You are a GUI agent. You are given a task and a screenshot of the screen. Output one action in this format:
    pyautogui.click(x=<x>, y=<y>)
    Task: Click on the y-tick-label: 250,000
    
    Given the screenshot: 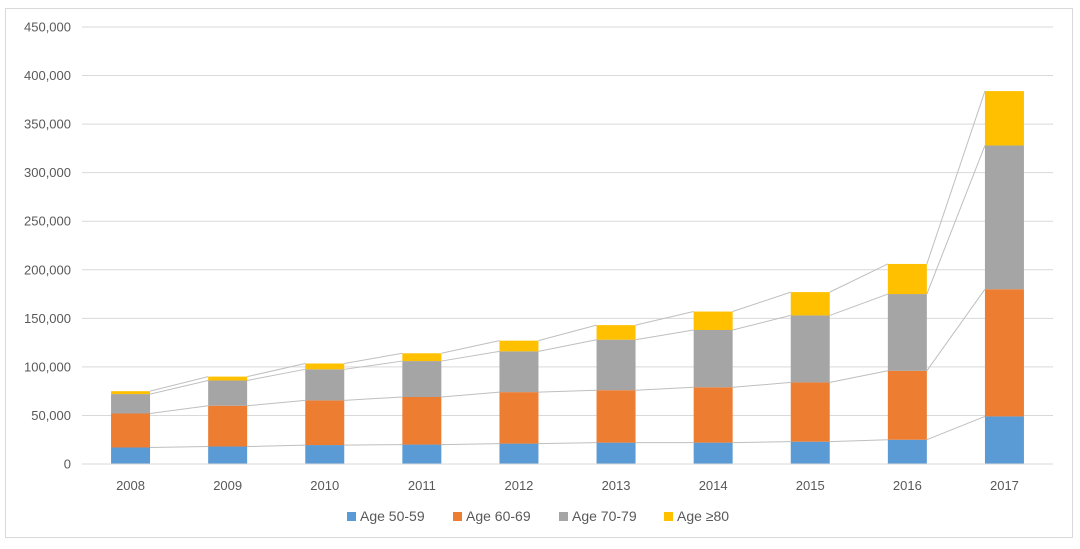 What is the action you would take?
    pyautogui.click(x=47, y=221)
    